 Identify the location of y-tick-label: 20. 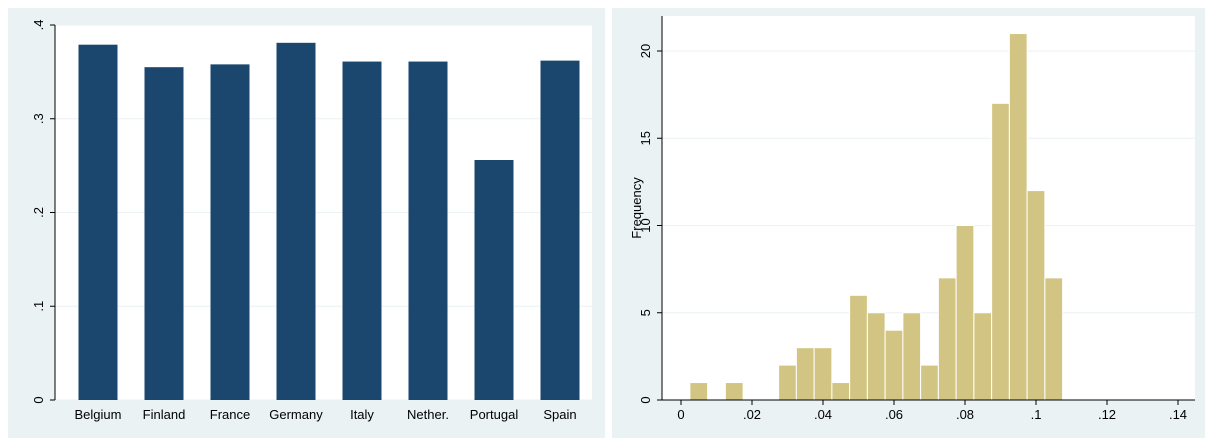
(645, 51).